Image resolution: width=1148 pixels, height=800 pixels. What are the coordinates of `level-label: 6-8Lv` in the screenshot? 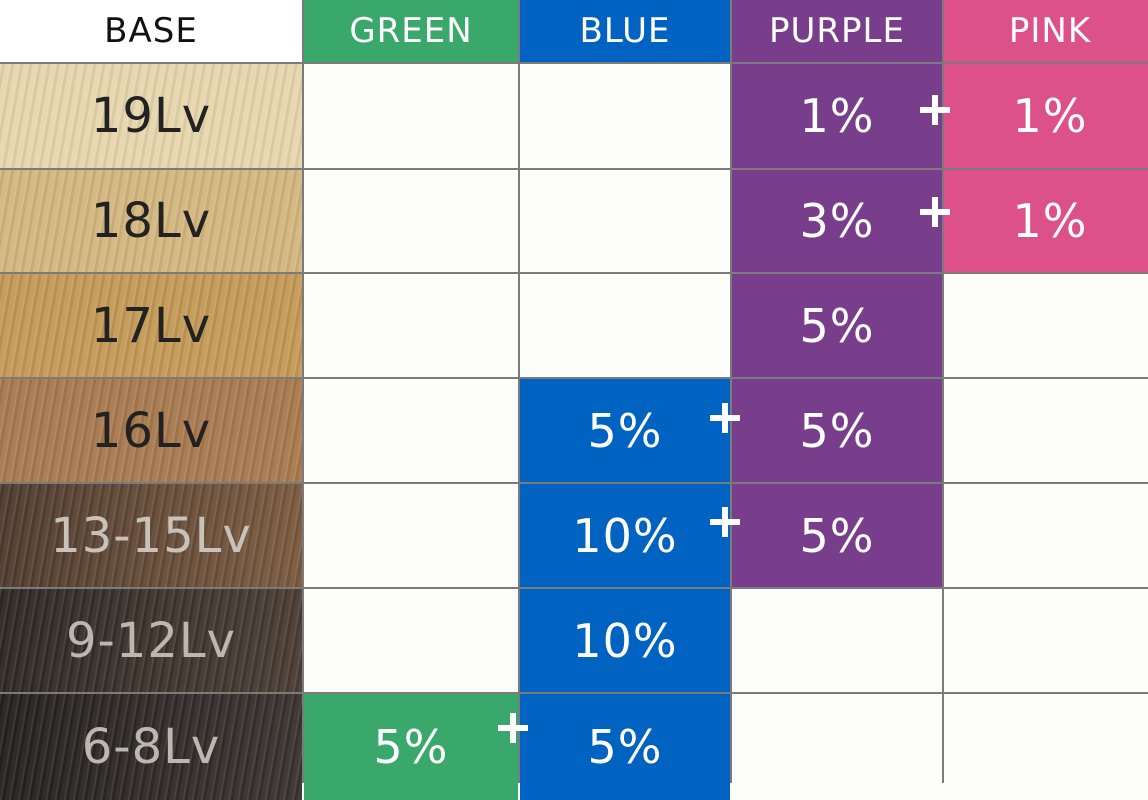 It's located at (151, 747).